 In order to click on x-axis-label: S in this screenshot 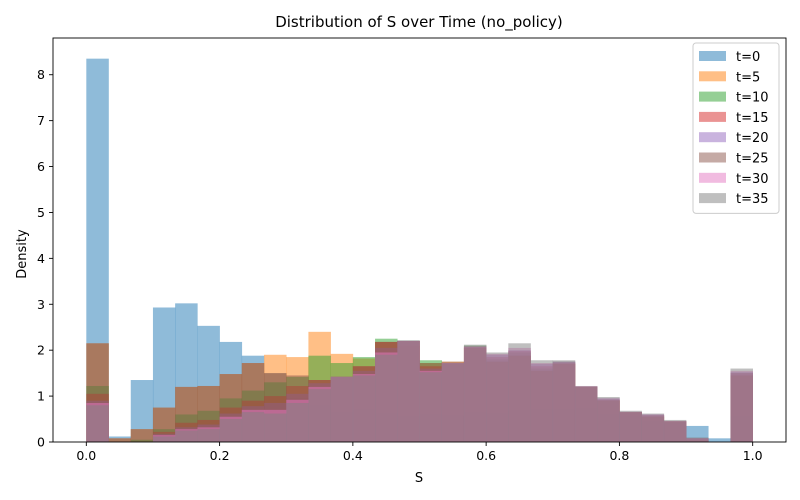, I will do `click(419, 478)`.